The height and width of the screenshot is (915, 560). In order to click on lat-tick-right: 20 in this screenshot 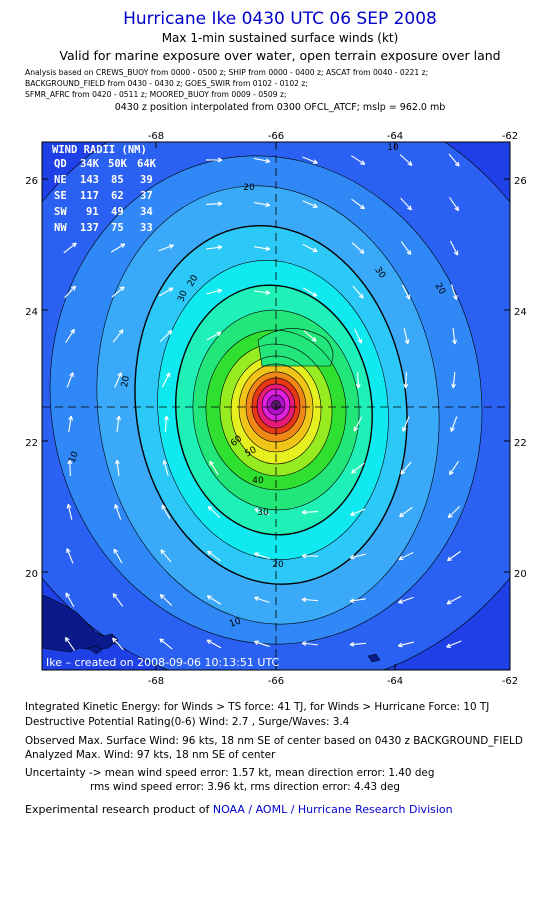, I will do `click(520, 574)`.